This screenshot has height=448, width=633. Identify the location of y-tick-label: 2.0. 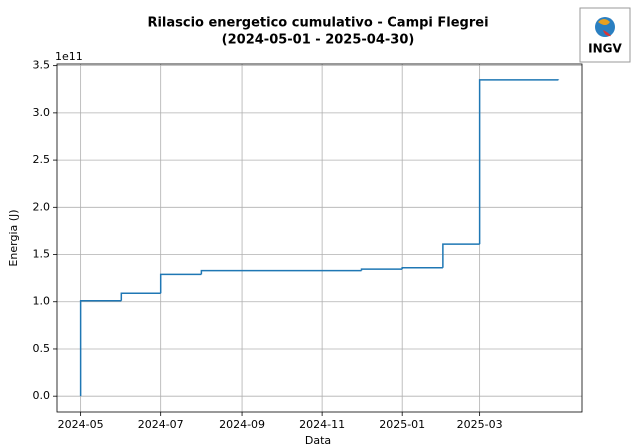
(42, 206).